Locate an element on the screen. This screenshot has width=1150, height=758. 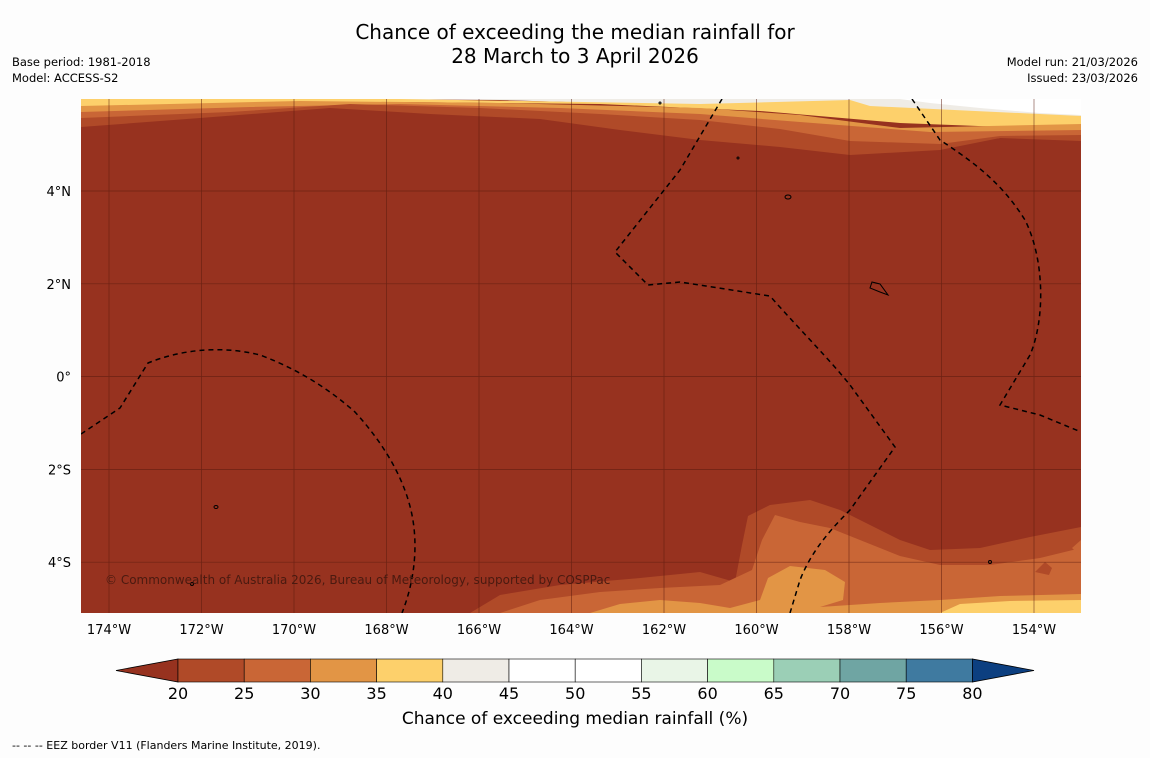
colorbar-tick-label: 70 is located at coordinates (840, 693).